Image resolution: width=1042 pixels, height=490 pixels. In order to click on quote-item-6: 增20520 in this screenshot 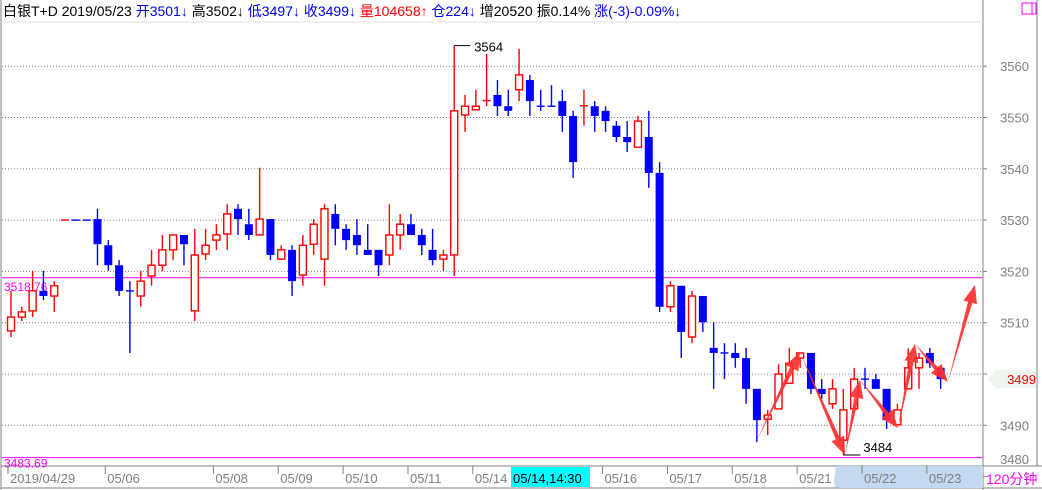, I will do `click(508, 11)`.